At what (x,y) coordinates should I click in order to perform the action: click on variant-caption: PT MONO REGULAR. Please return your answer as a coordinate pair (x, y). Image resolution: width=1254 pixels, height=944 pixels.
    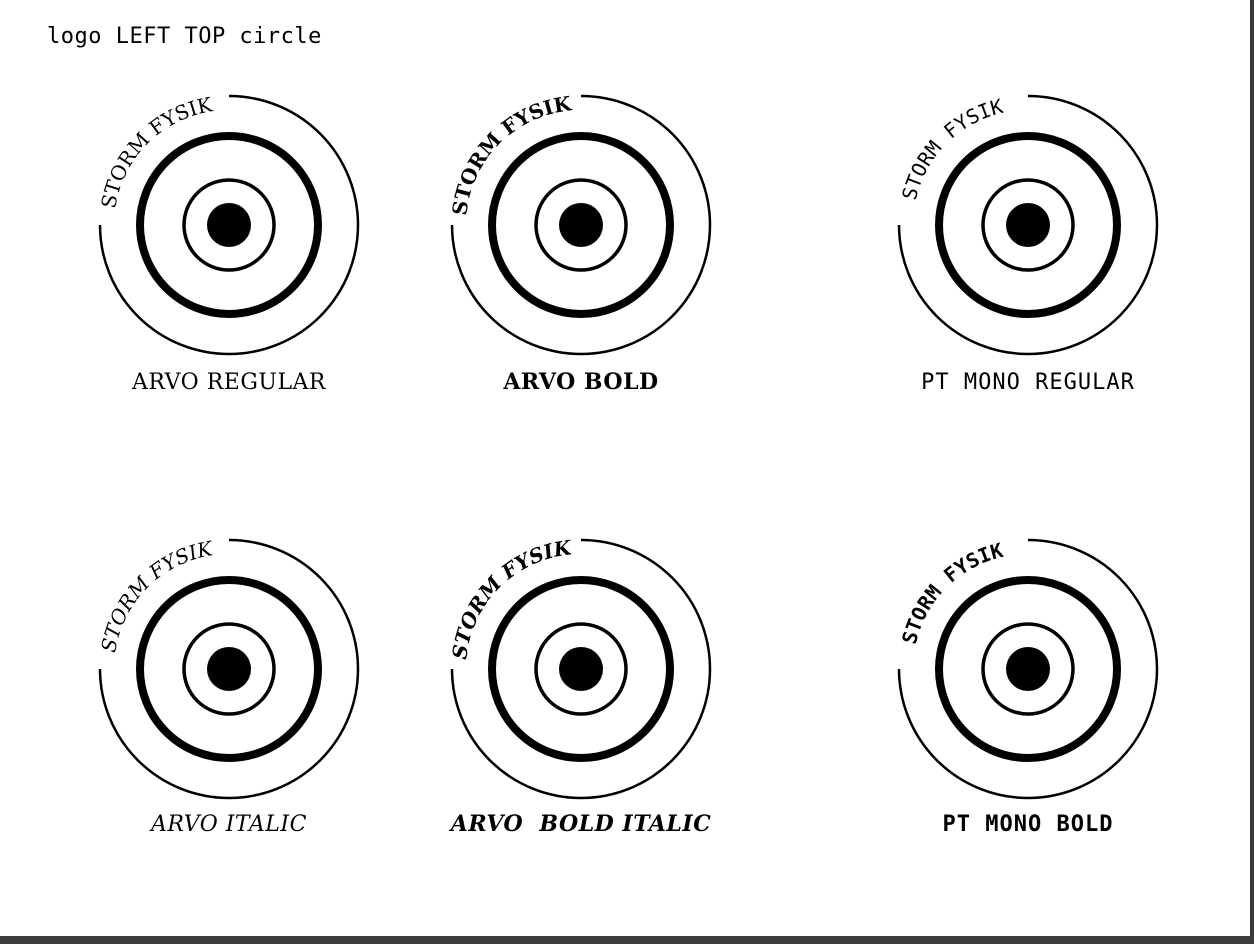
    Looking at the image, I should click on (1028, 382).